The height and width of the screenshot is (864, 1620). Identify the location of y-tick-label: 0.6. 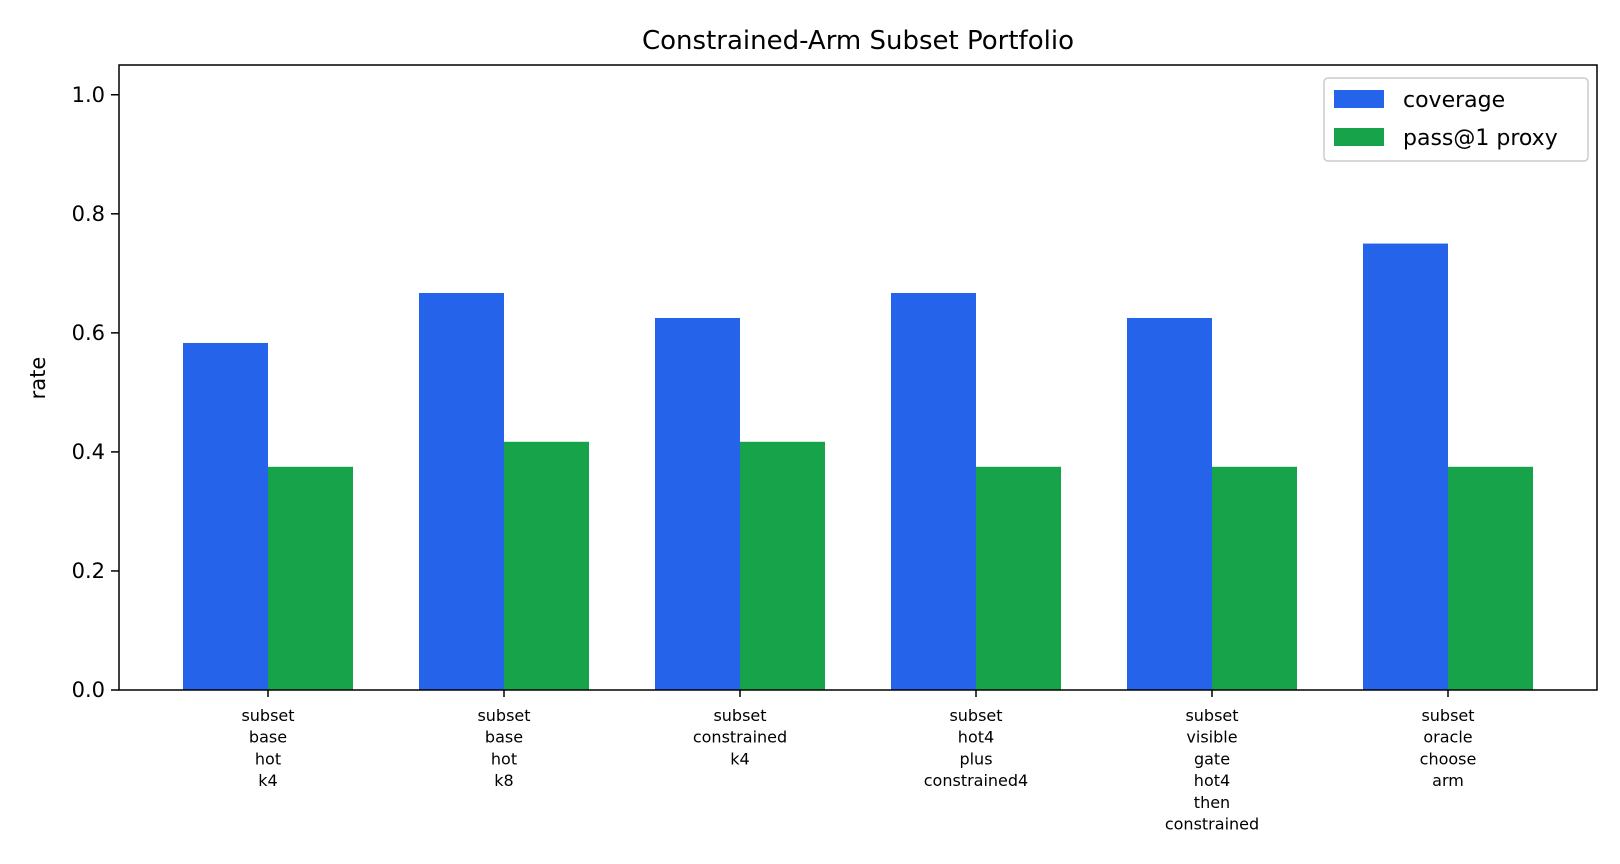
(88, 333).